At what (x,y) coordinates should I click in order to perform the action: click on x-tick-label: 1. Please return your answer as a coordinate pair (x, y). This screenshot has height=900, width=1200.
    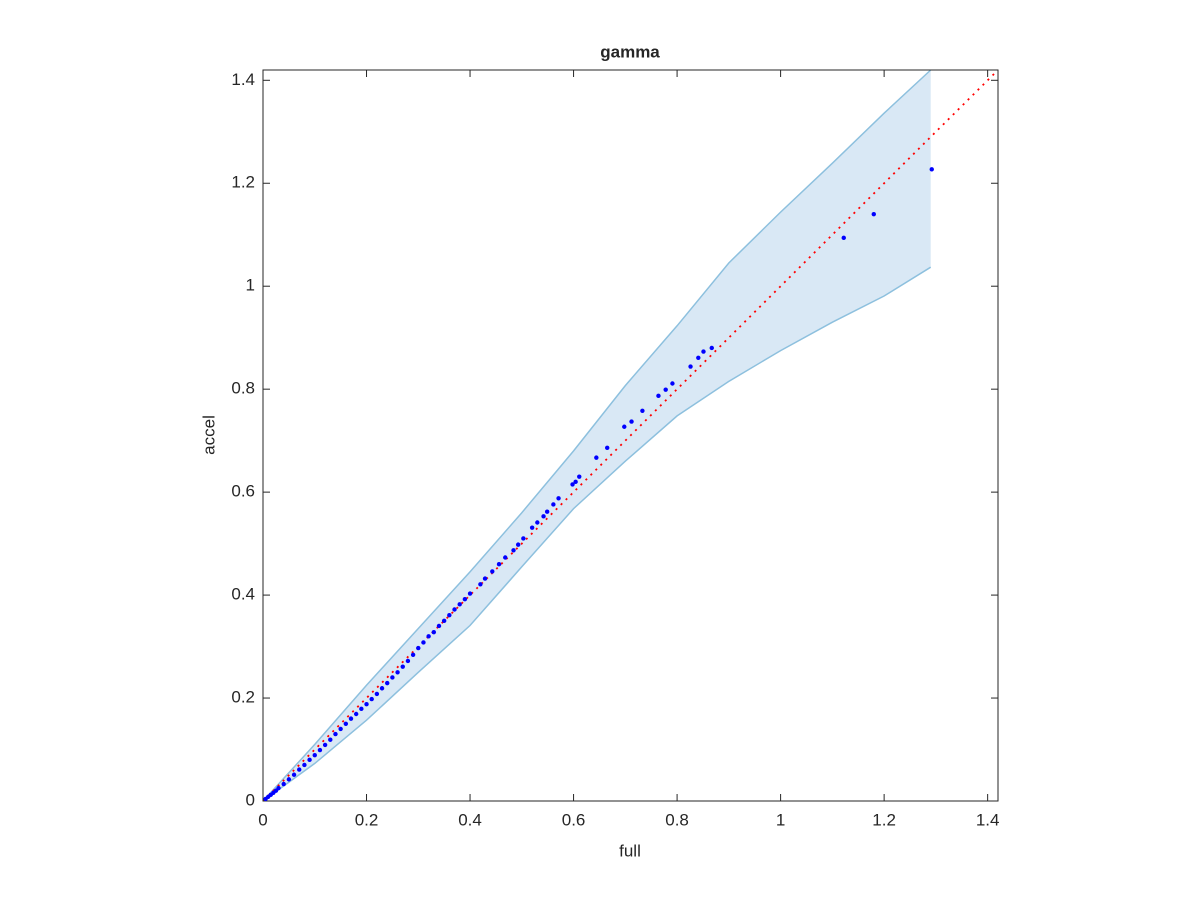
    Looking at the image, I should click on (780, 819).